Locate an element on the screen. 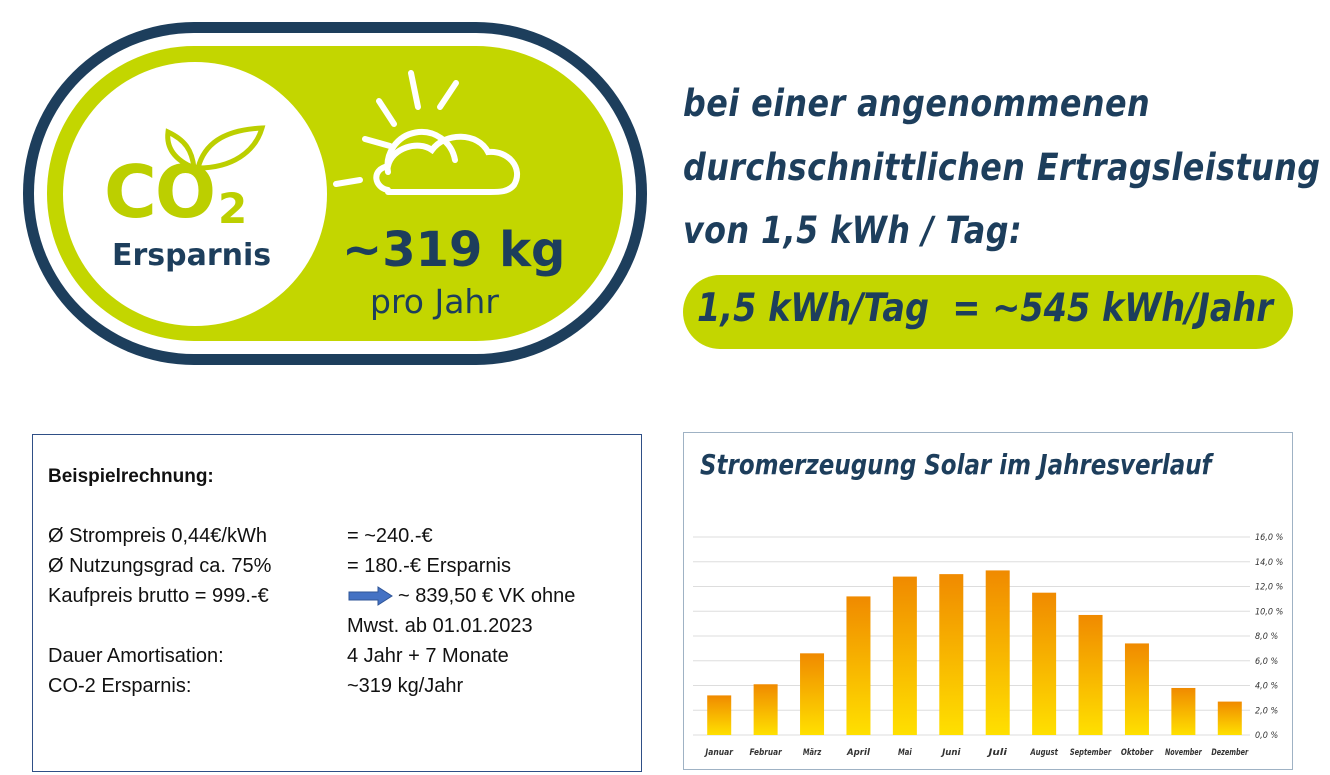  x-tick-label: November is located at coordinates (1183, 753).